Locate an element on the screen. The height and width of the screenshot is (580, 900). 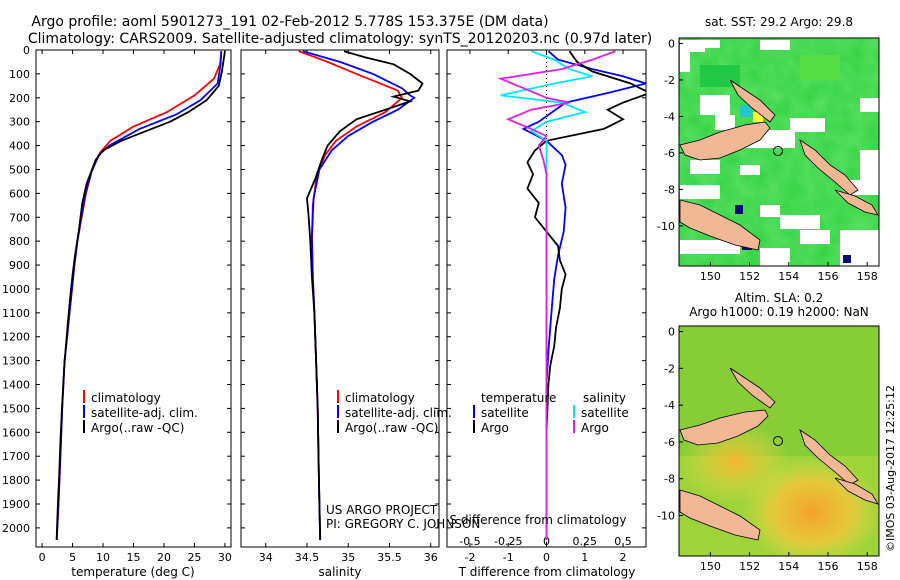
sst-land-png-tail is located at coordinates (720, 225).